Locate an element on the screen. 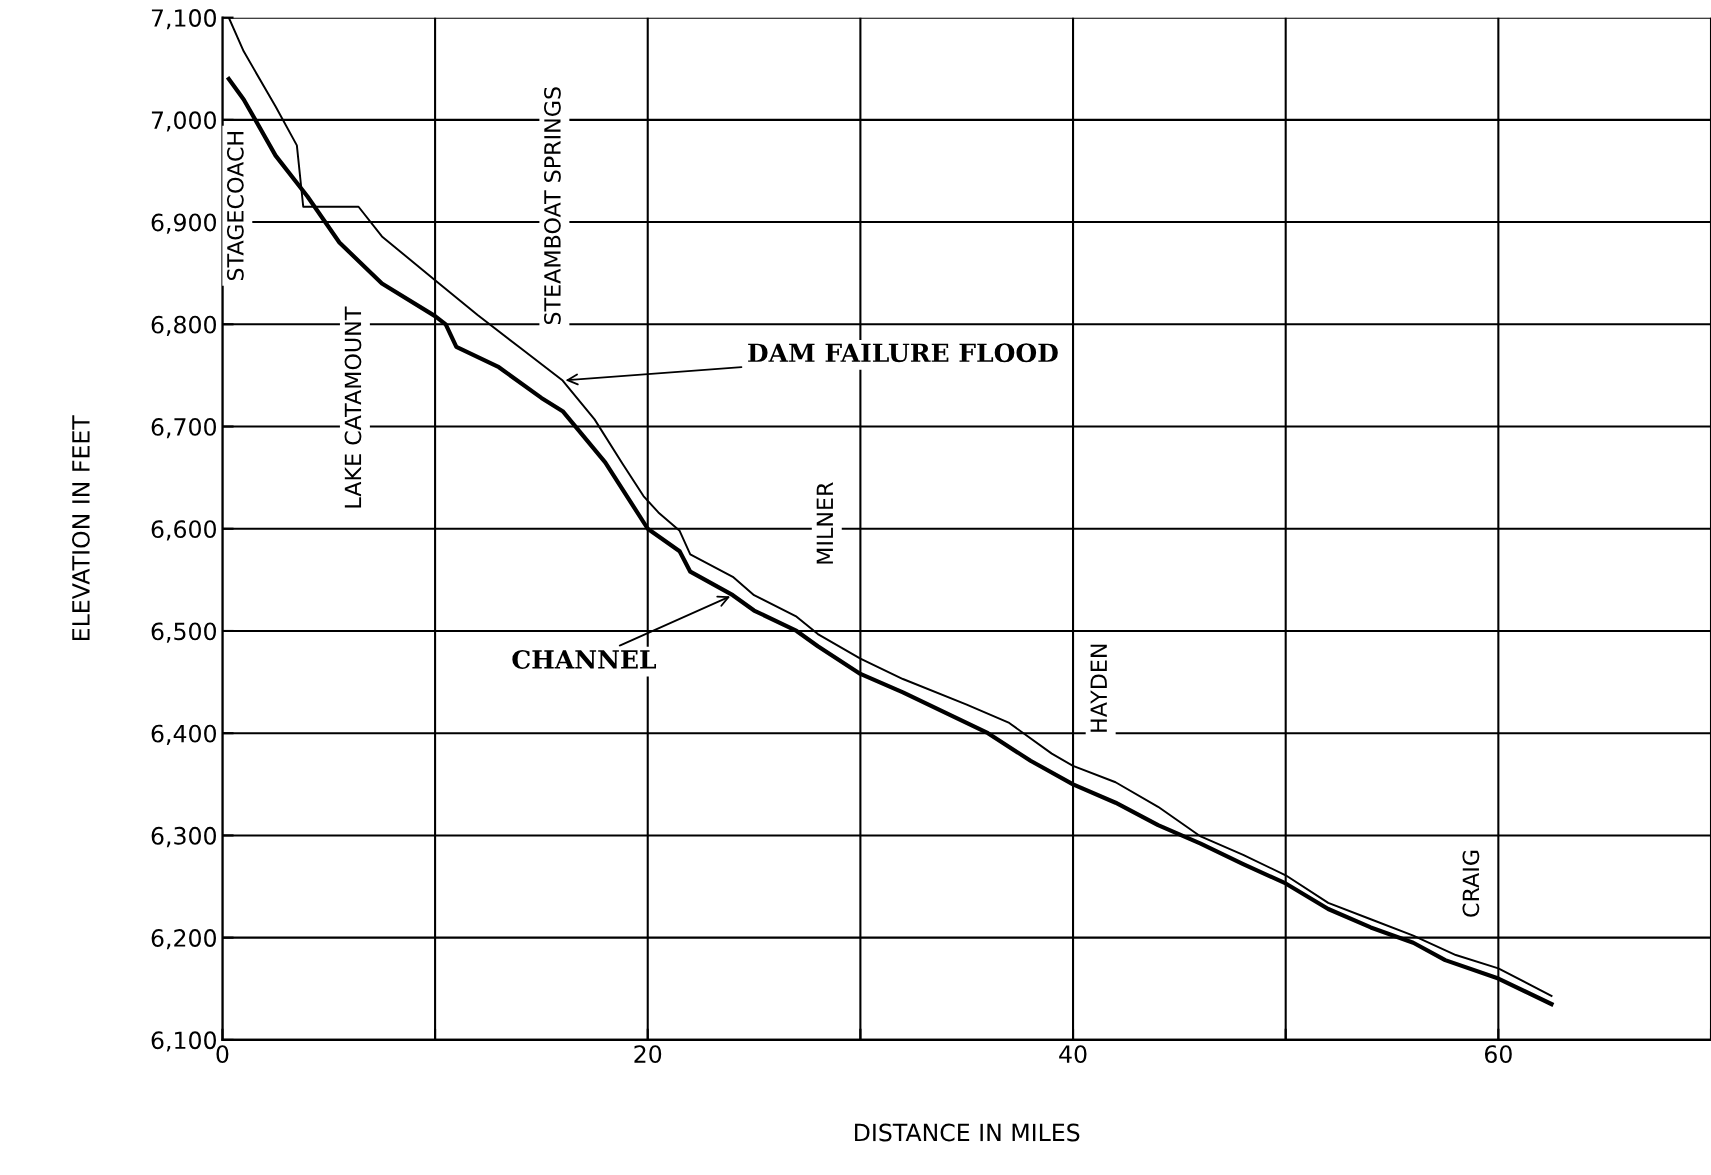 The width and height of the screenshot is (1711, 1175). y-tick-label: 6,600 is located at coordinates (183, 530).